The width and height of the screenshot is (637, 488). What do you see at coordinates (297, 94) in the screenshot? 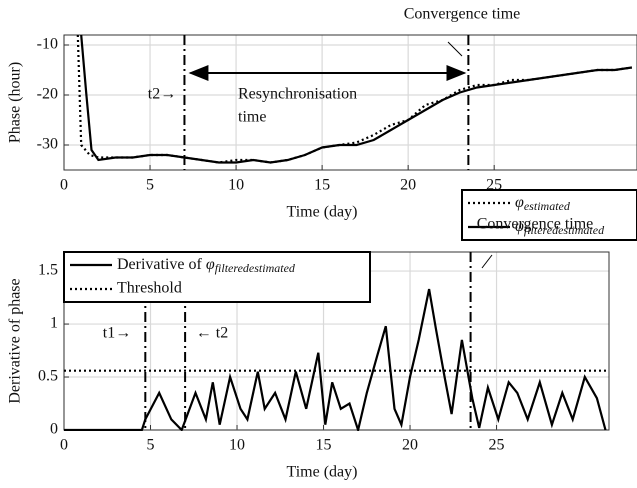
I see `annotation: Resynchronisation` at bounding box center [297, 94].